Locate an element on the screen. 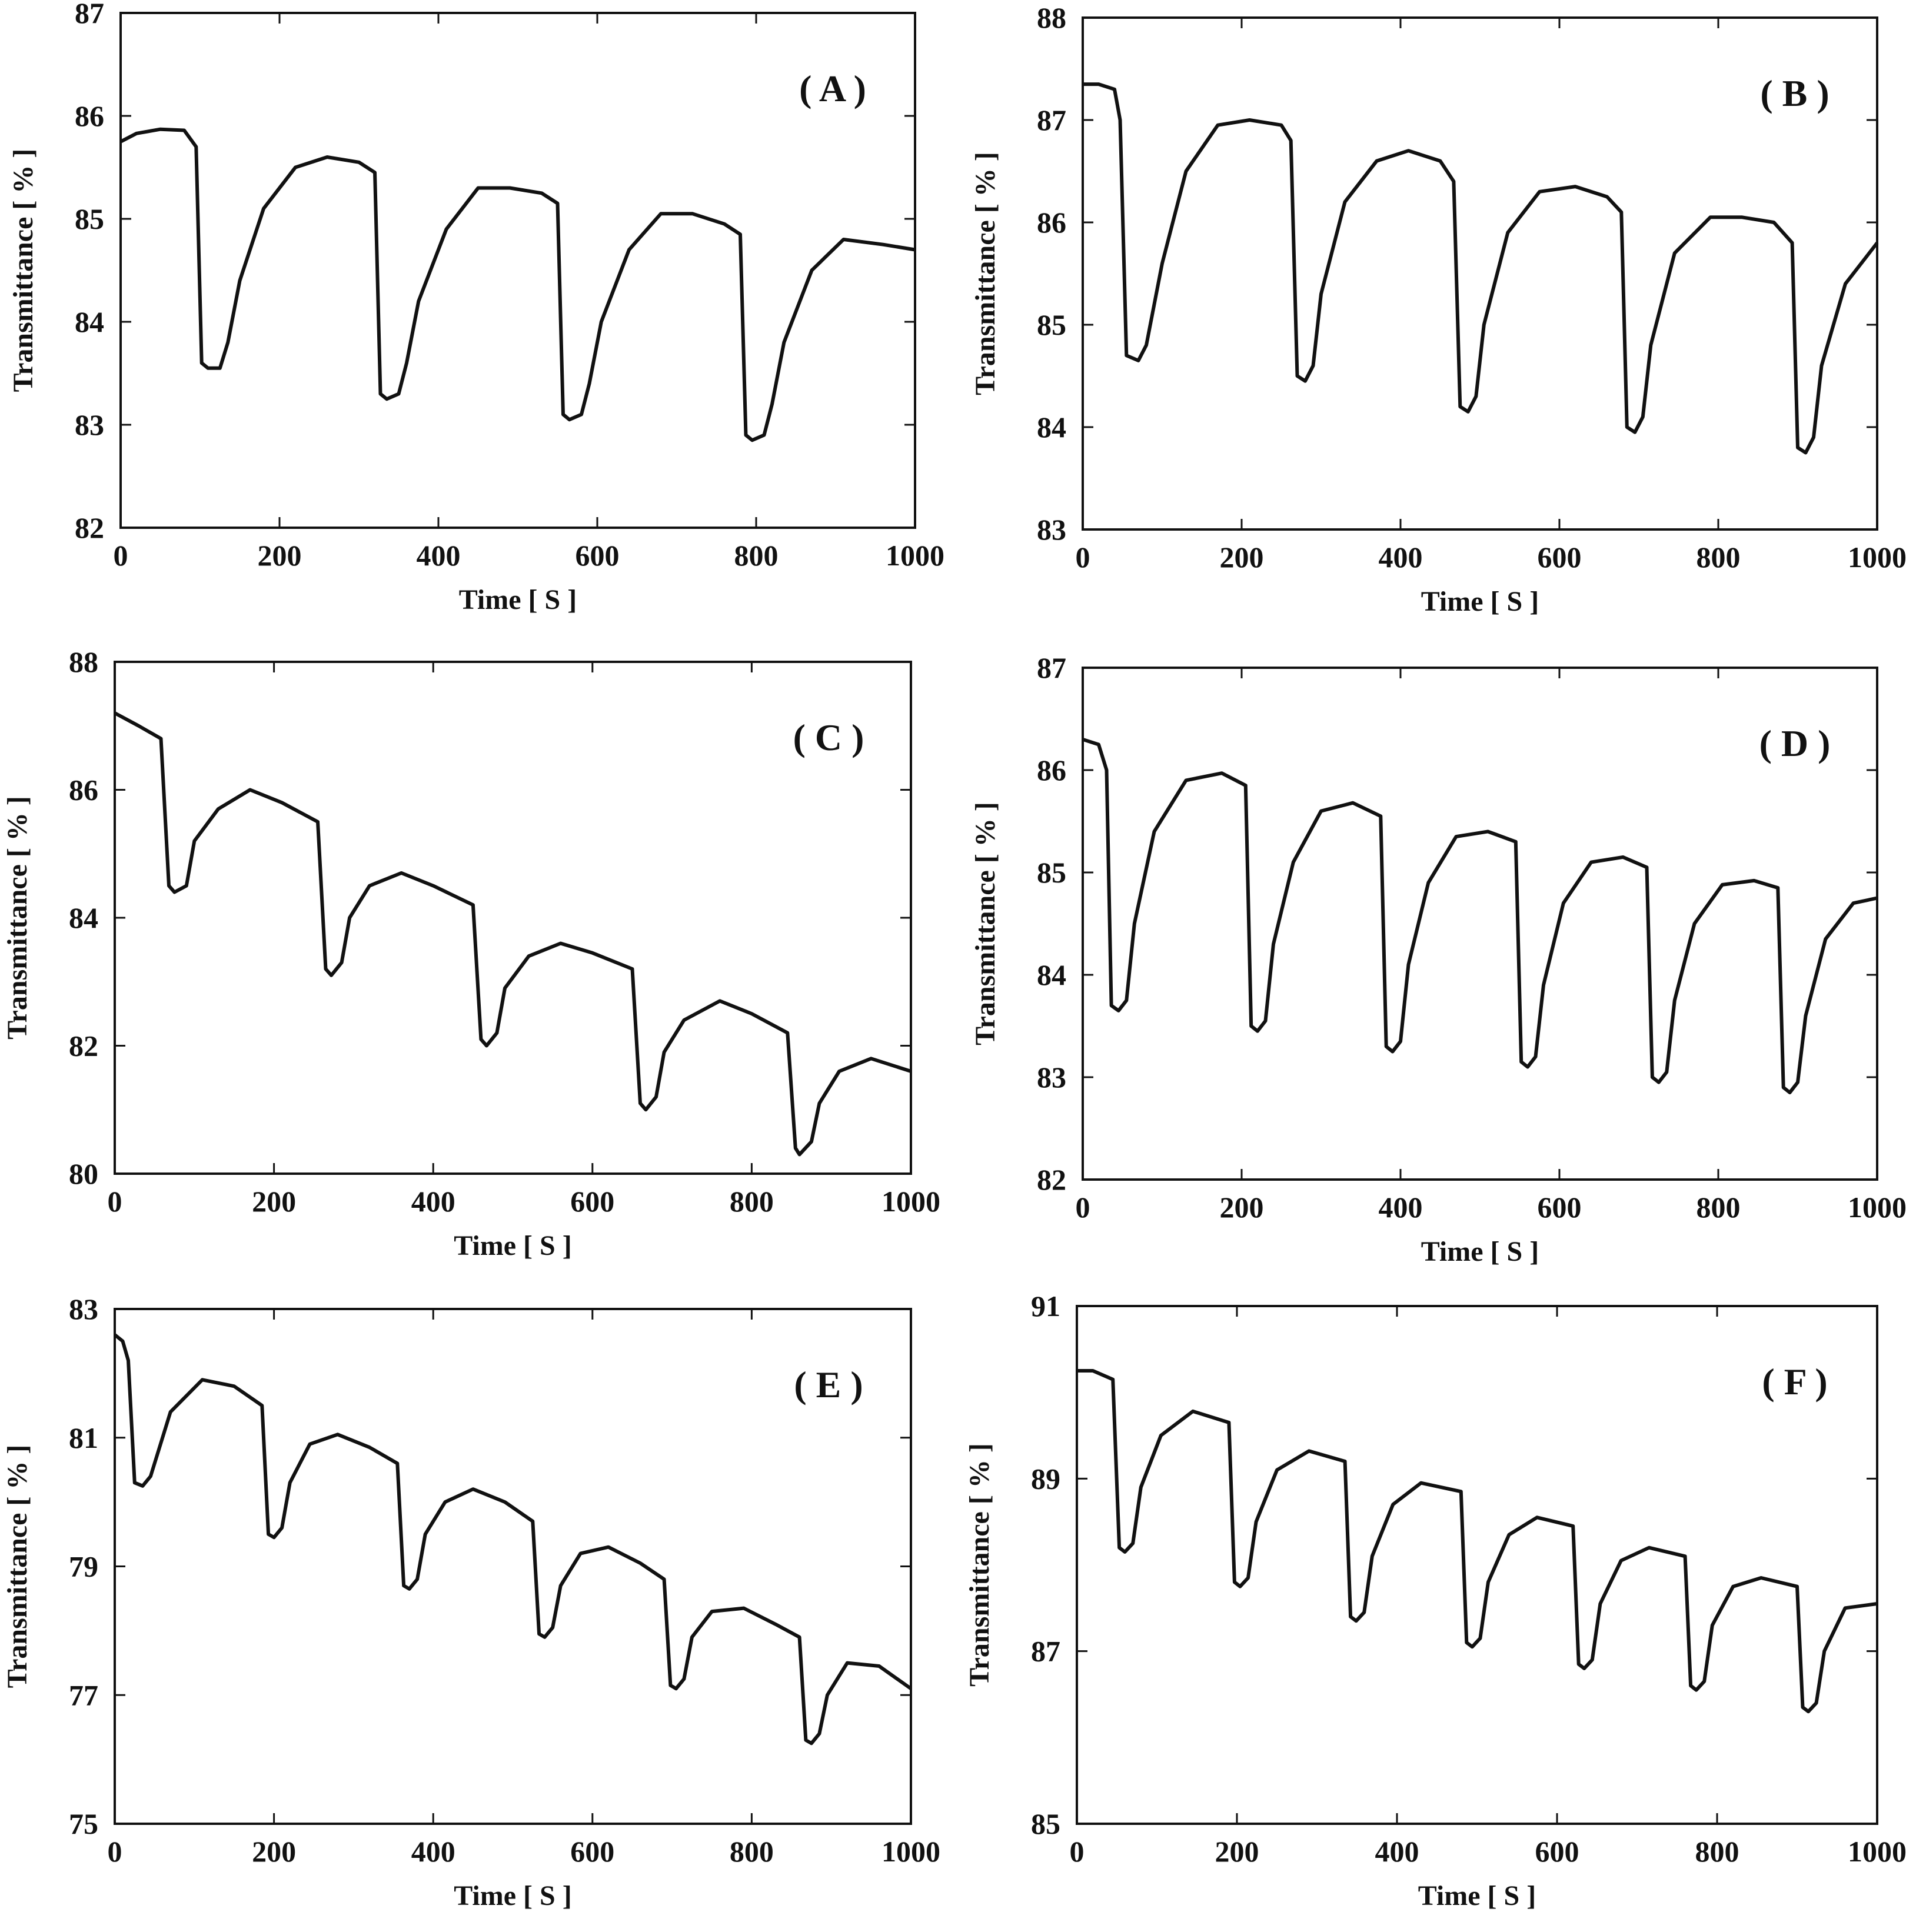 The image size is (1926, 1932). panel-label: ( A ) is located at coordinates (832, 88).